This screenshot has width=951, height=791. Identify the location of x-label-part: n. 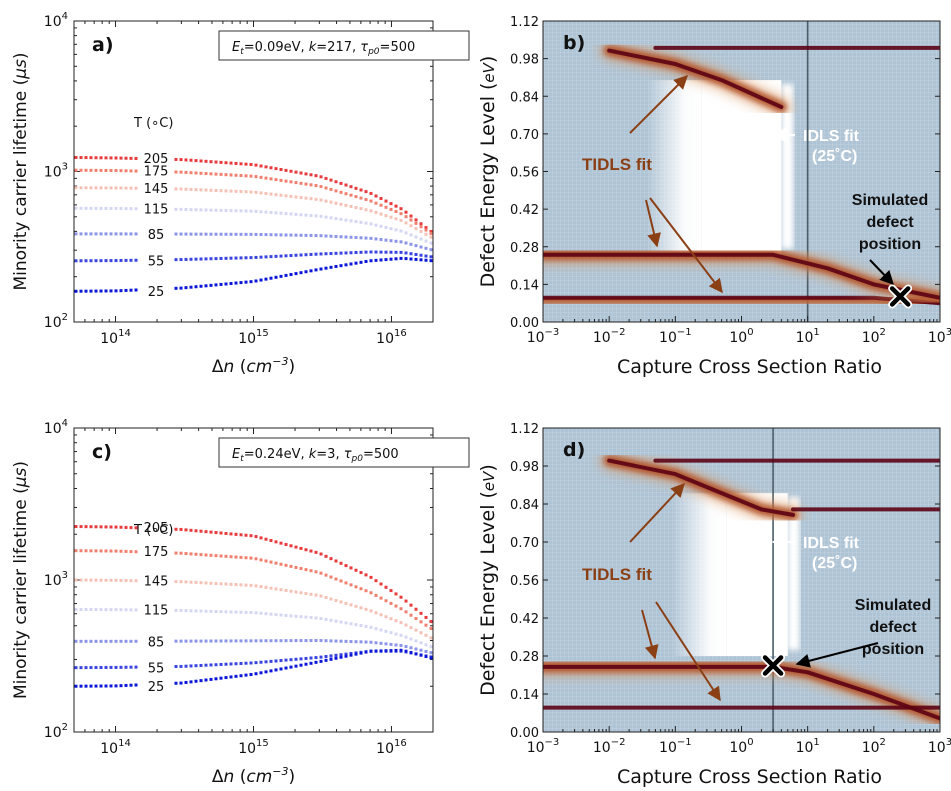
(229, 367).